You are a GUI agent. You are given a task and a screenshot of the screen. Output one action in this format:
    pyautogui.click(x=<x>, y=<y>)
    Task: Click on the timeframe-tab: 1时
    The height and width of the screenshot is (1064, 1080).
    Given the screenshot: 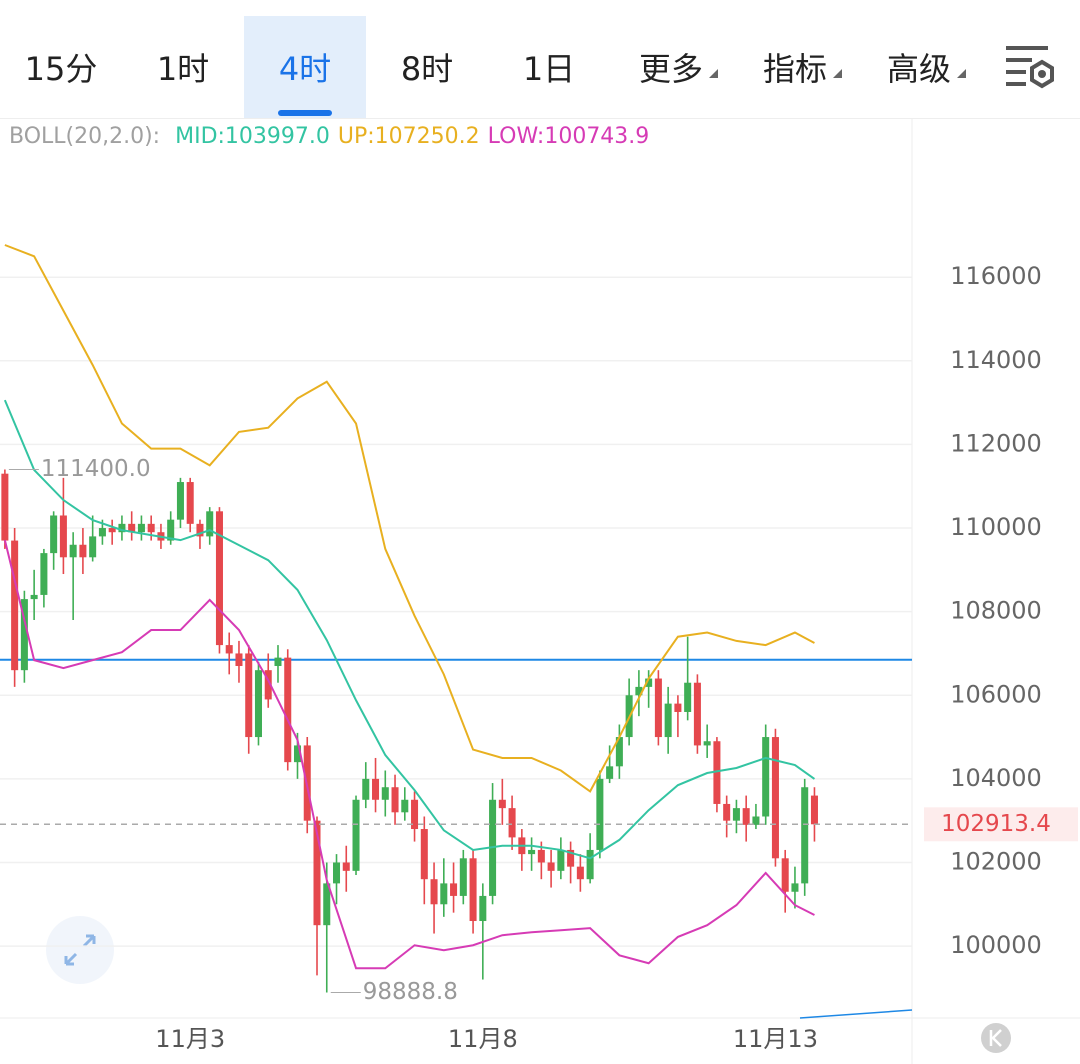 What is the action you would take?
    pyautogui.click(x=183, y=69)
    